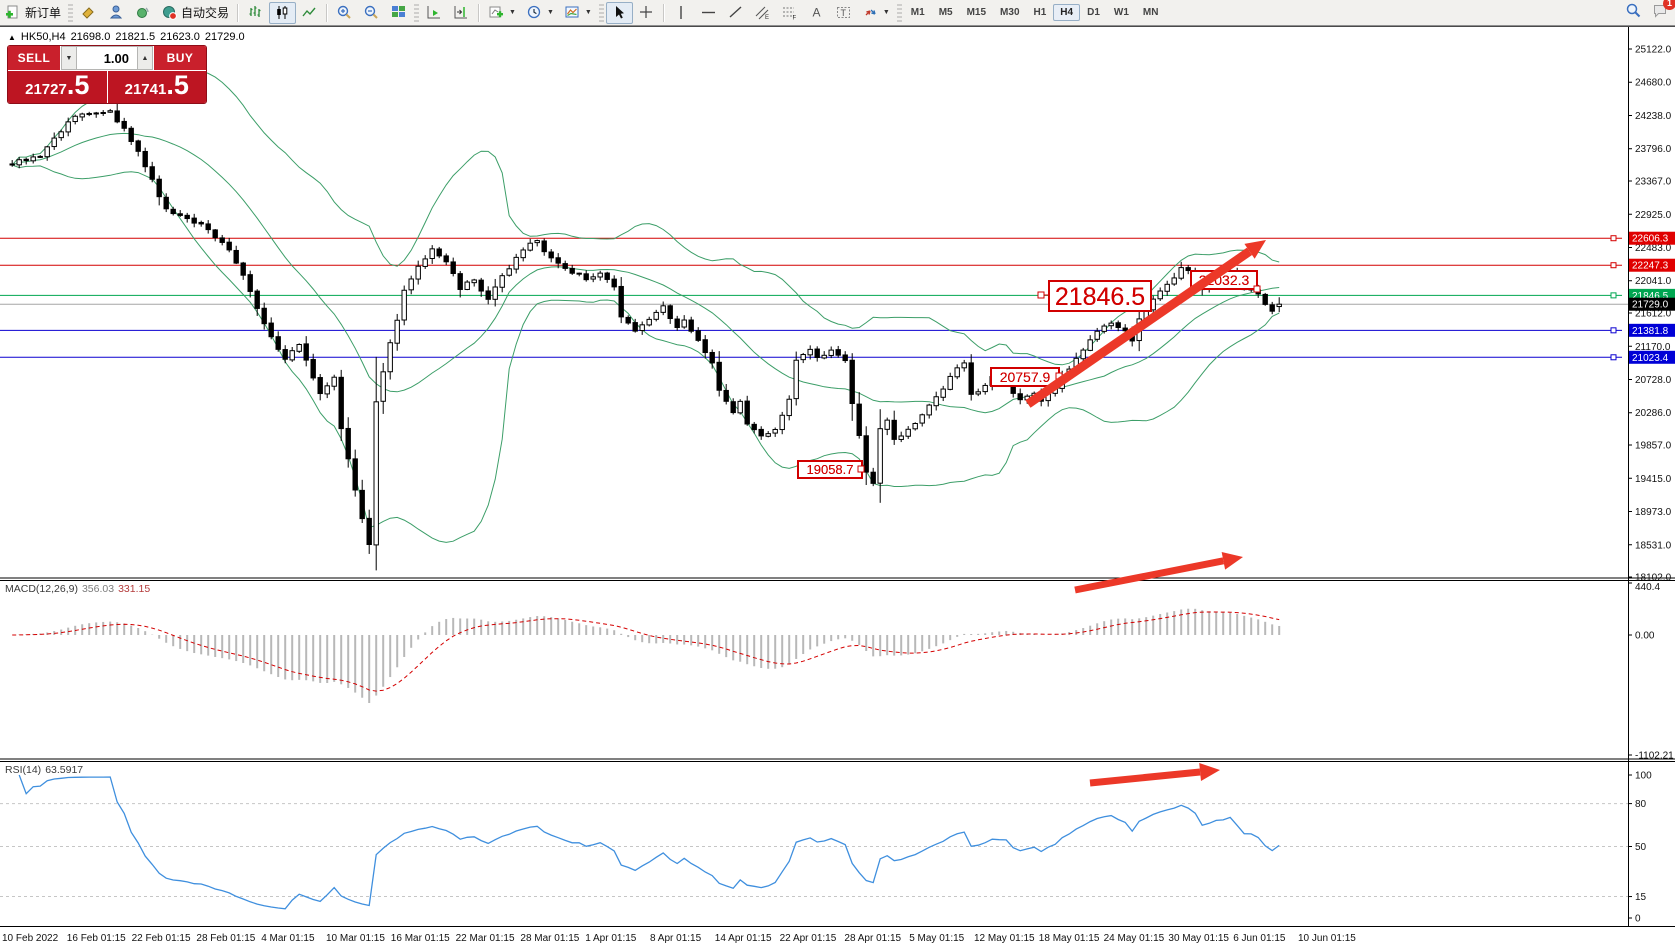  What do you see at coordinates (12, 12) in the screenshot?
I see `new-order-icon` at bounding box center [12, 12].